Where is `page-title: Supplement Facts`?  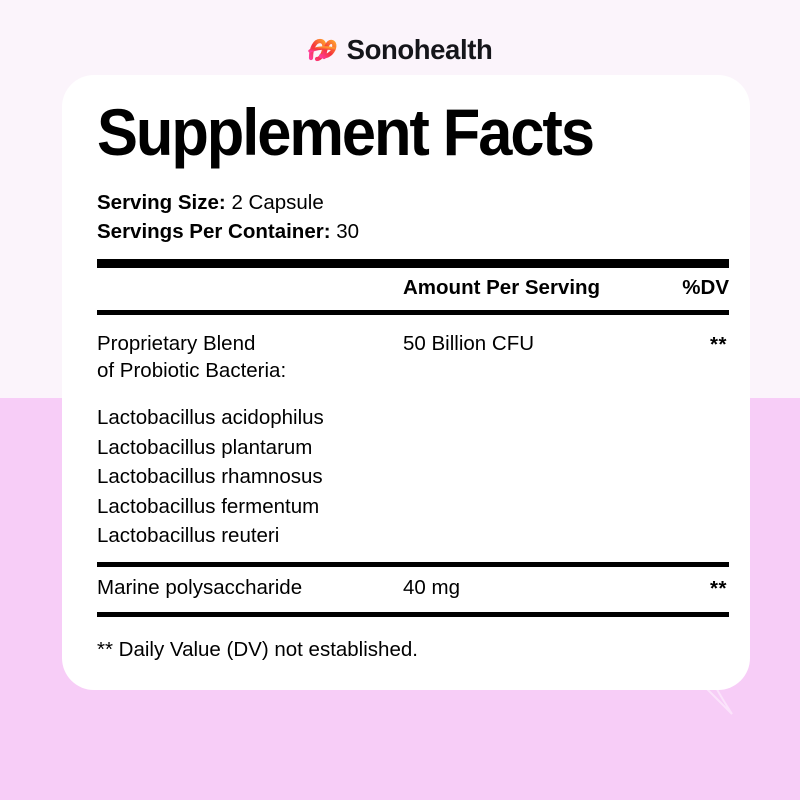 page-title: Supplement Facts is located at coordinates (346, 132).